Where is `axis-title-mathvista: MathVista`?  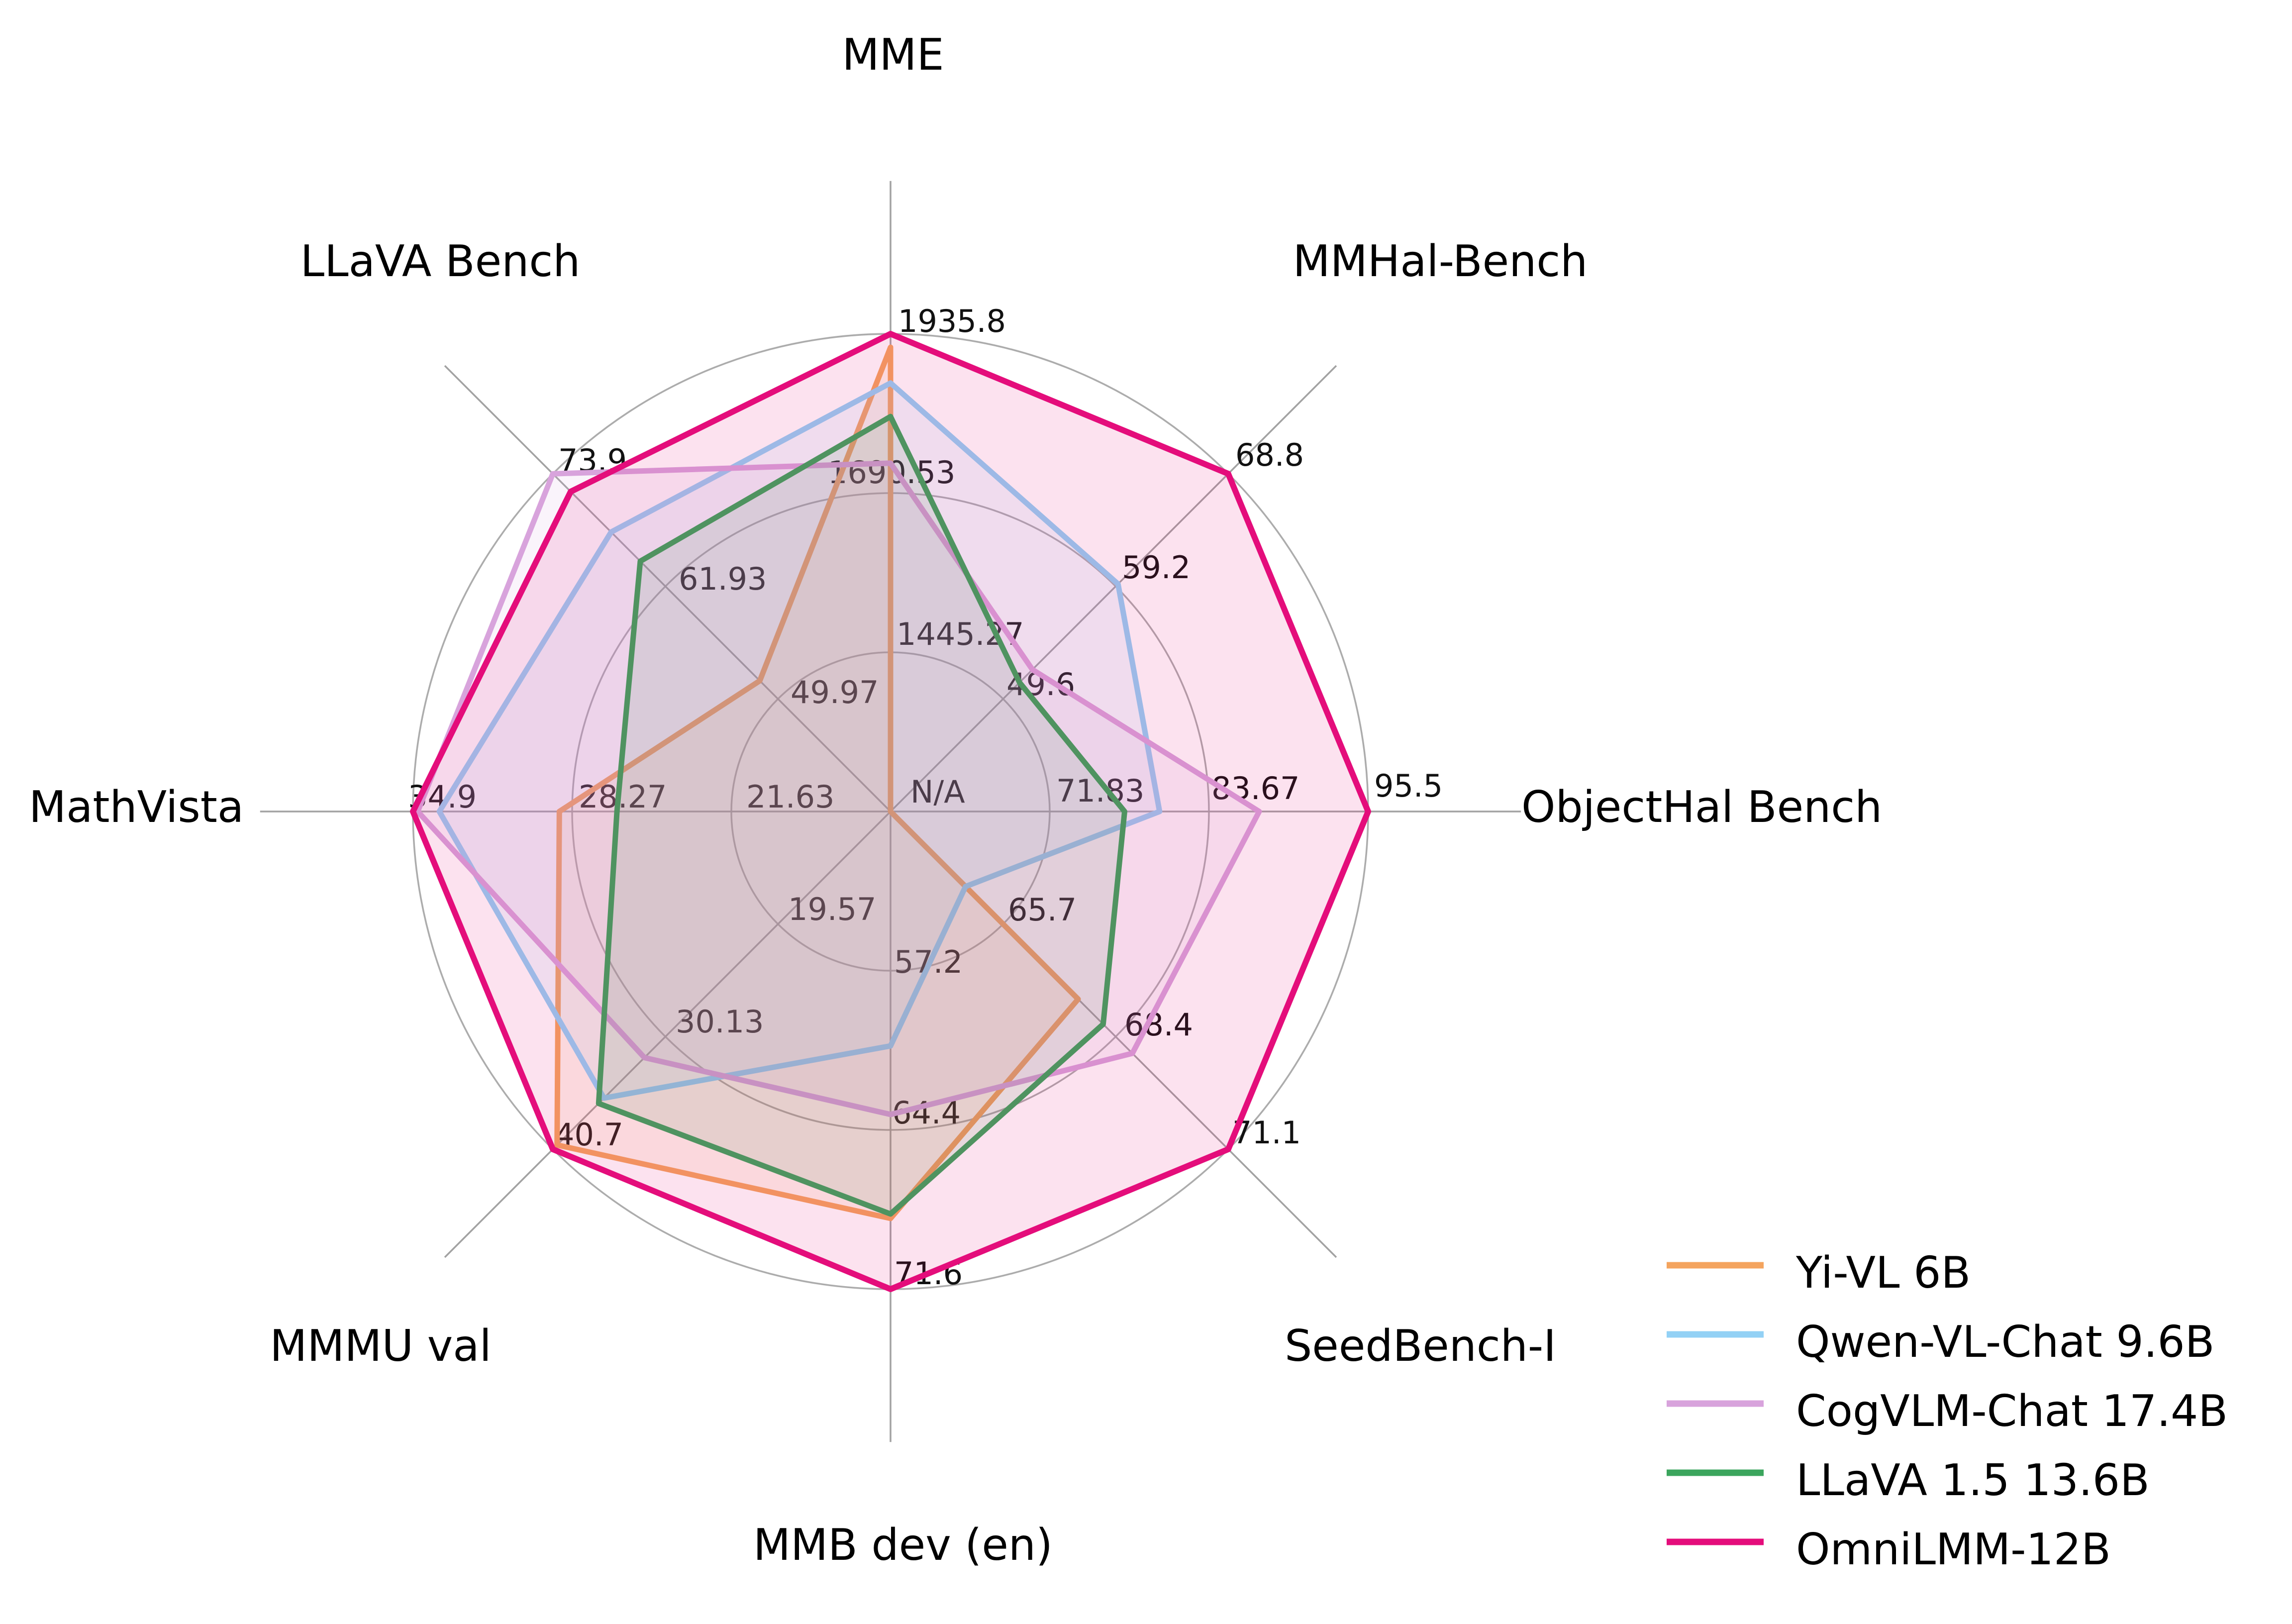
axis-title-mathvista: MathVista is located at coordinates (136, 807).